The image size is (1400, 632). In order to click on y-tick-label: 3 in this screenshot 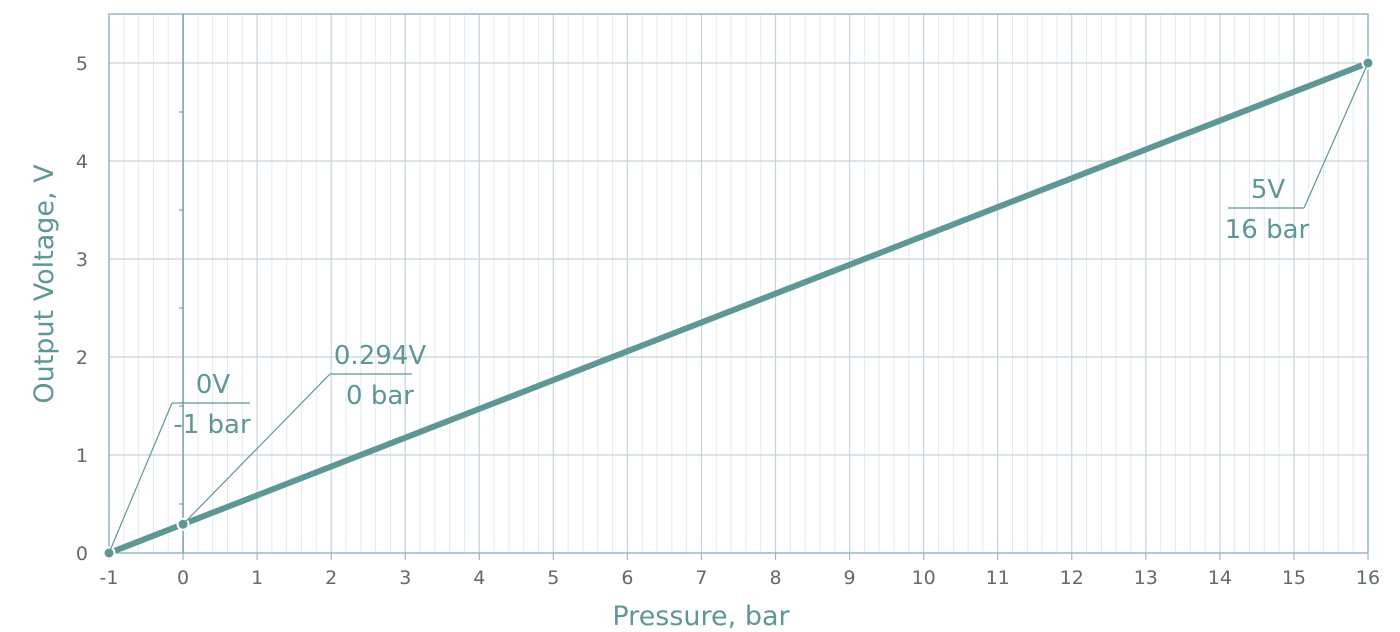, I will do `click(82, 260)`.